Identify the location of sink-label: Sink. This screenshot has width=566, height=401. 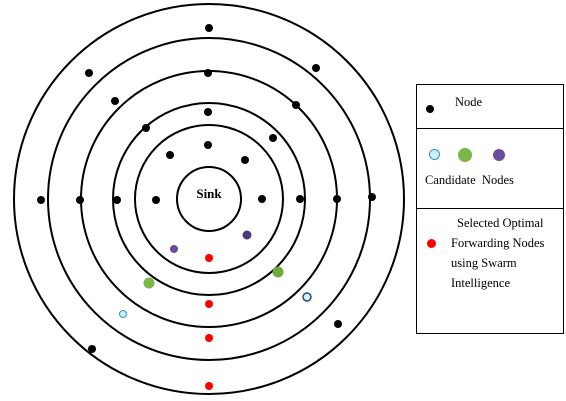
(209, 193).